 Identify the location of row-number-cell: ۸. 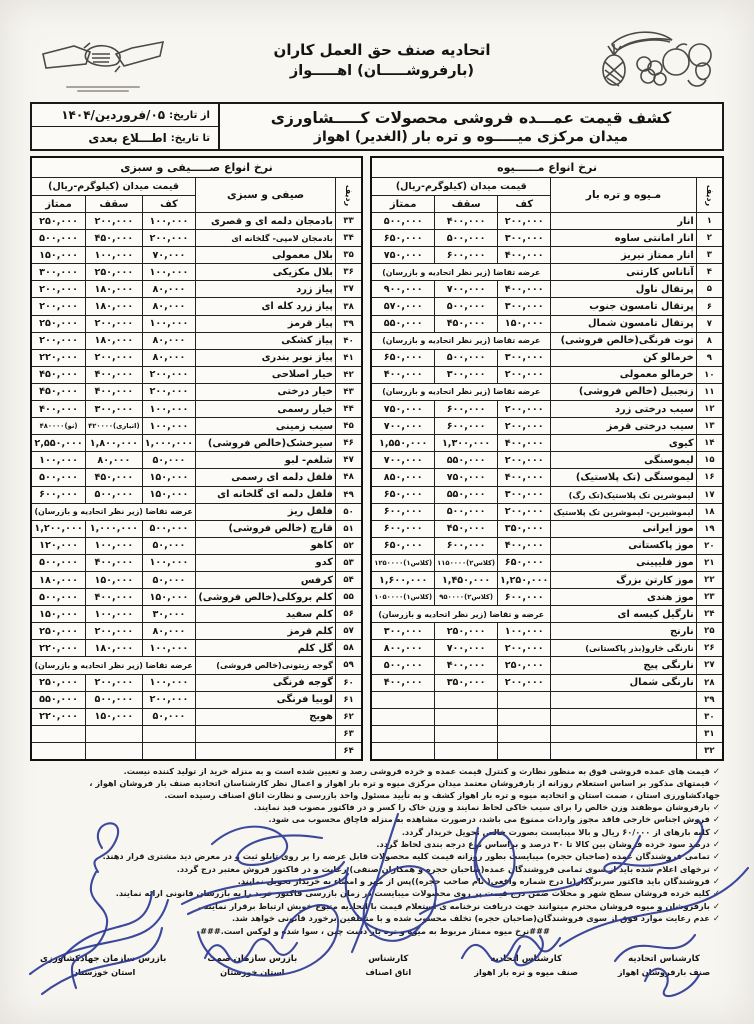
(709, 340).